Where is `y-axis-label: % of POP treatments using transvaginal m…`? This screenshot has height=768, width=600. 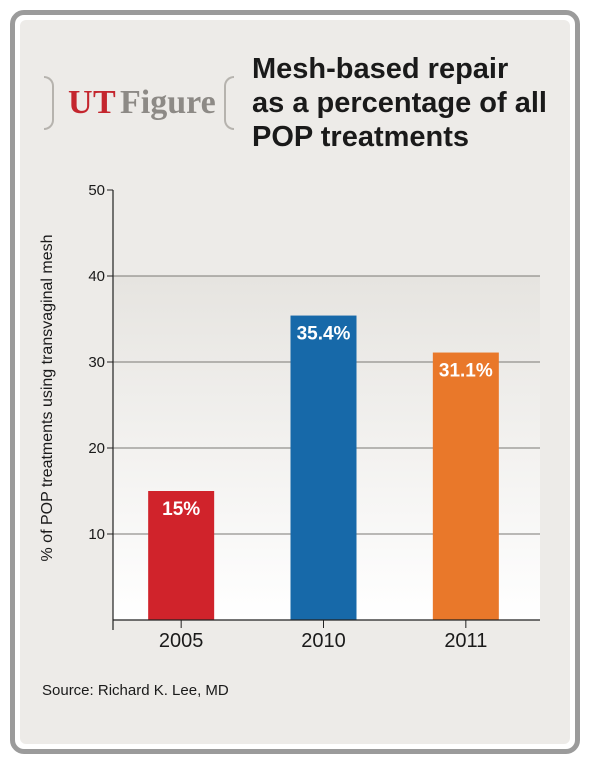 y-axis-label: % of POP treatments using transvaginal m… is located at coordinates (47, 398).